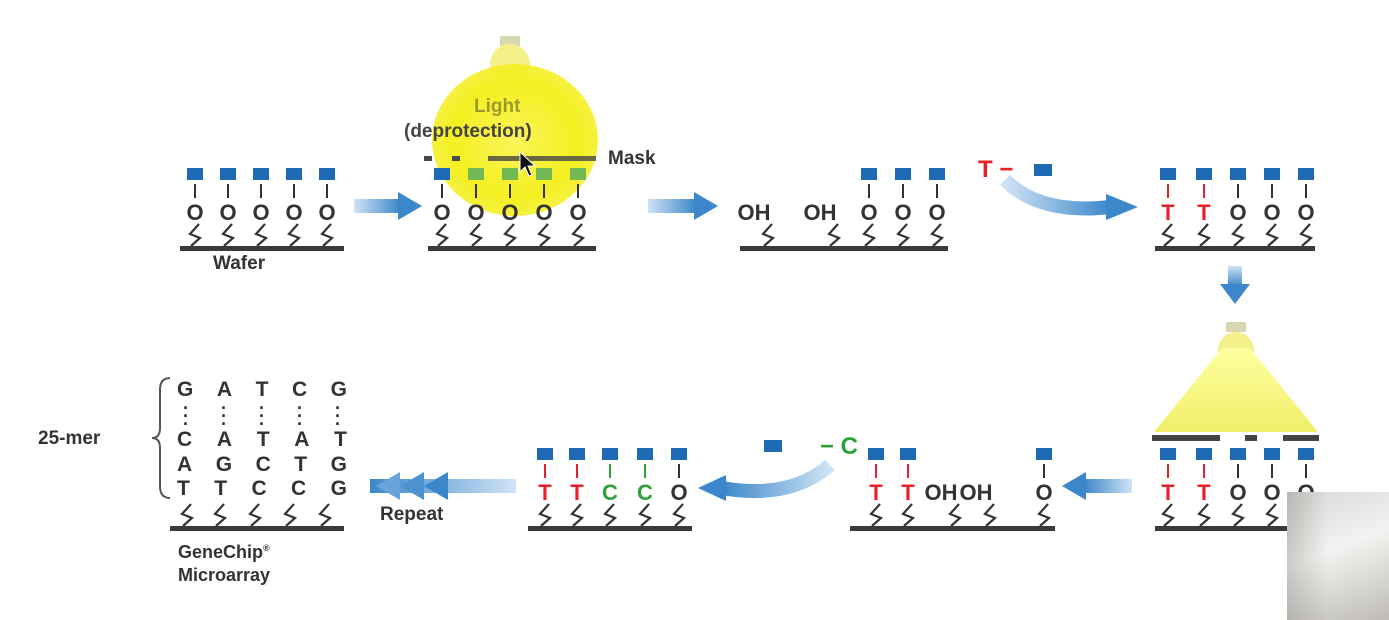 The height and width of the screenshot is (620, 1389). What do you see at coordinates (412, 514) in the screenshot?
I see `repeat-label: Repeat` at bounding box center [412, 514].